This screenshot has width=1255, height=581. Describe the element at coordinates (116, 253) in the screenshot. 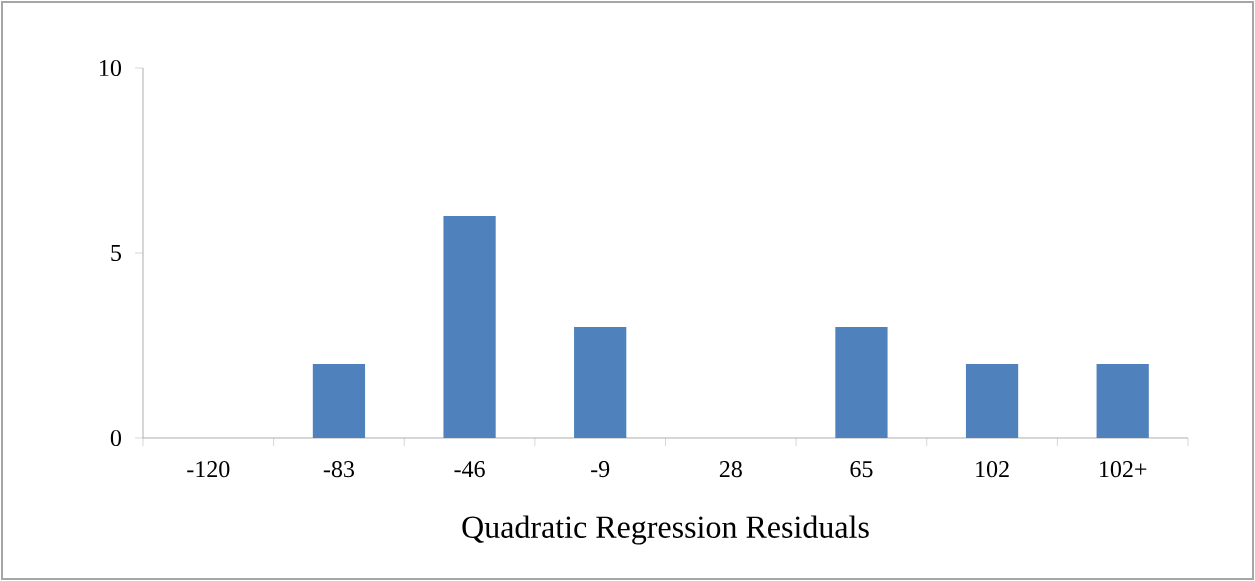

I see `y-tick-label: 5` at that location.